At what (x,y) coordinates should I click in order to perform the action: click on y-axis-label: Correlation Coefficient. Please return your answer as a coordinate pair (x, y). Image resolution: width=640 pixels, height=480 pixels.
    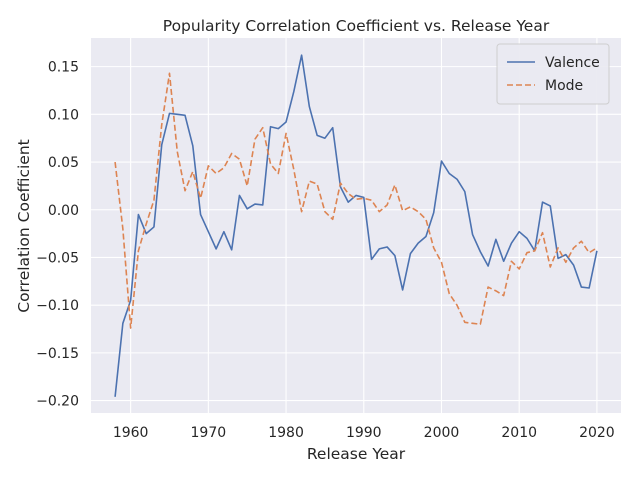
    Looking at the image, I should click on (24, 226).